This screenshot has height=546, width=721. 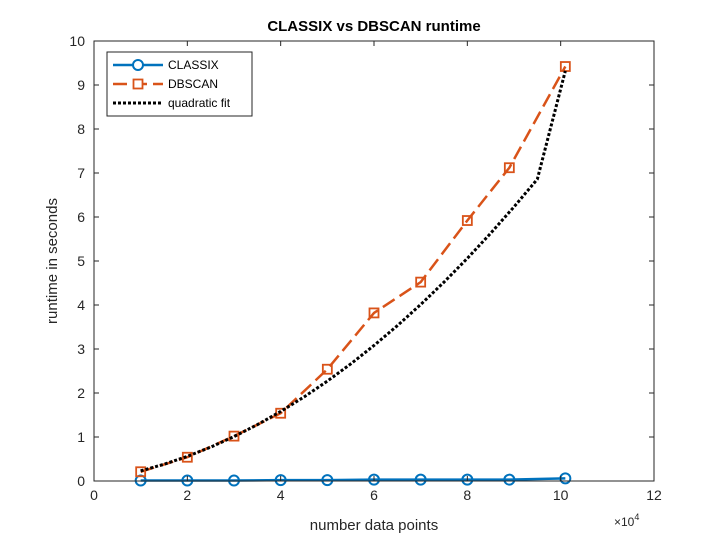 I want to click on x-exponent-label: ×10⁴, so click(x=626, y=520).